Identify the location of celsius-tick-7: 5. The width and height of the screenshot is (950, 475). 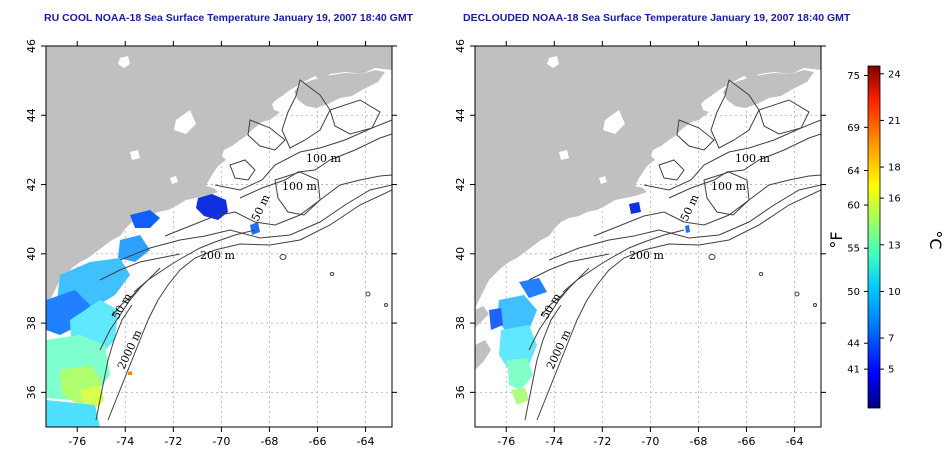
(891, 370).